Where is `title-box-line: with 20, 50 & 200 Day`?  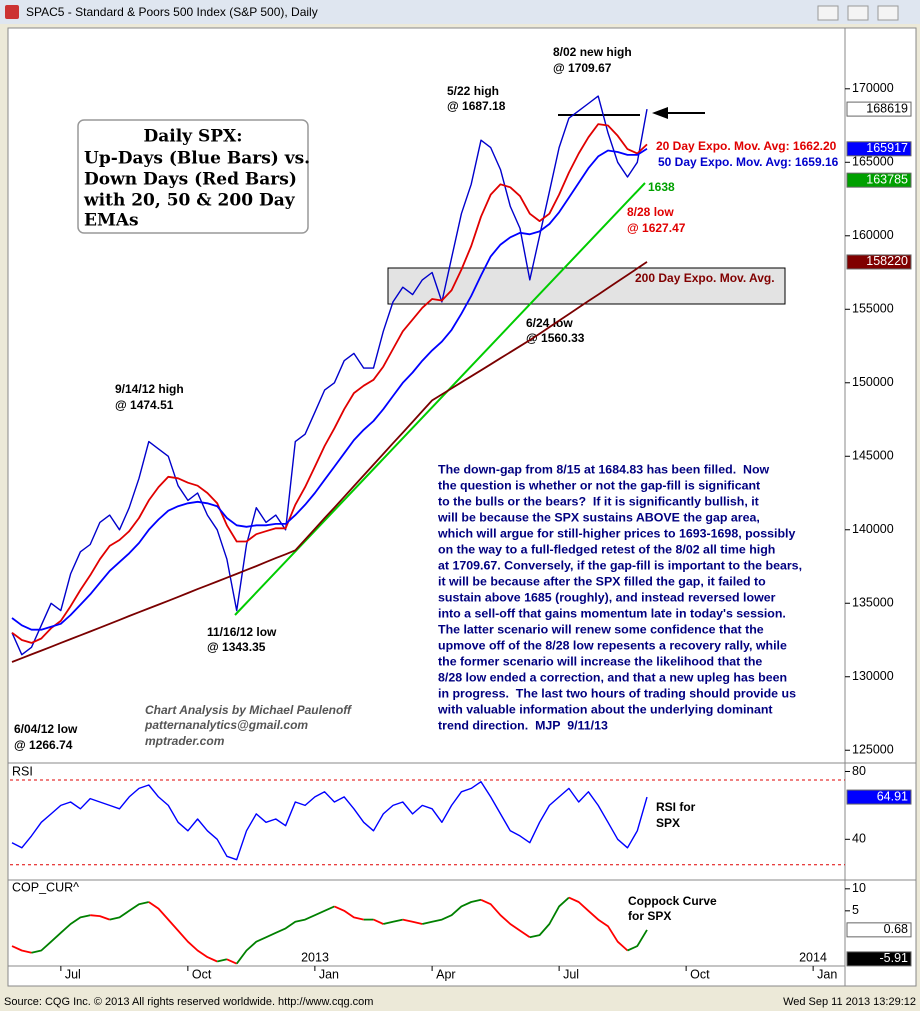 title-box-line: with 20, 50 & 200 Day is located at coordinates (189, 201).